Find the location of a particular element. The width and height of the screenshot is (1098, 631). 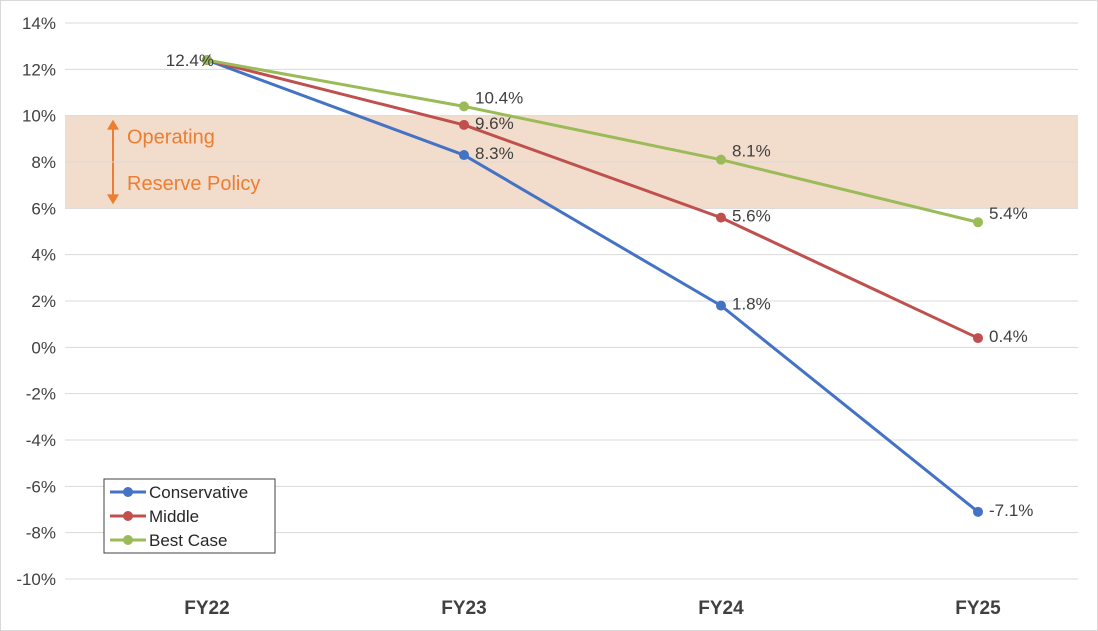

data-label-best-case: 10.4% is located at coordinates (499, 97).